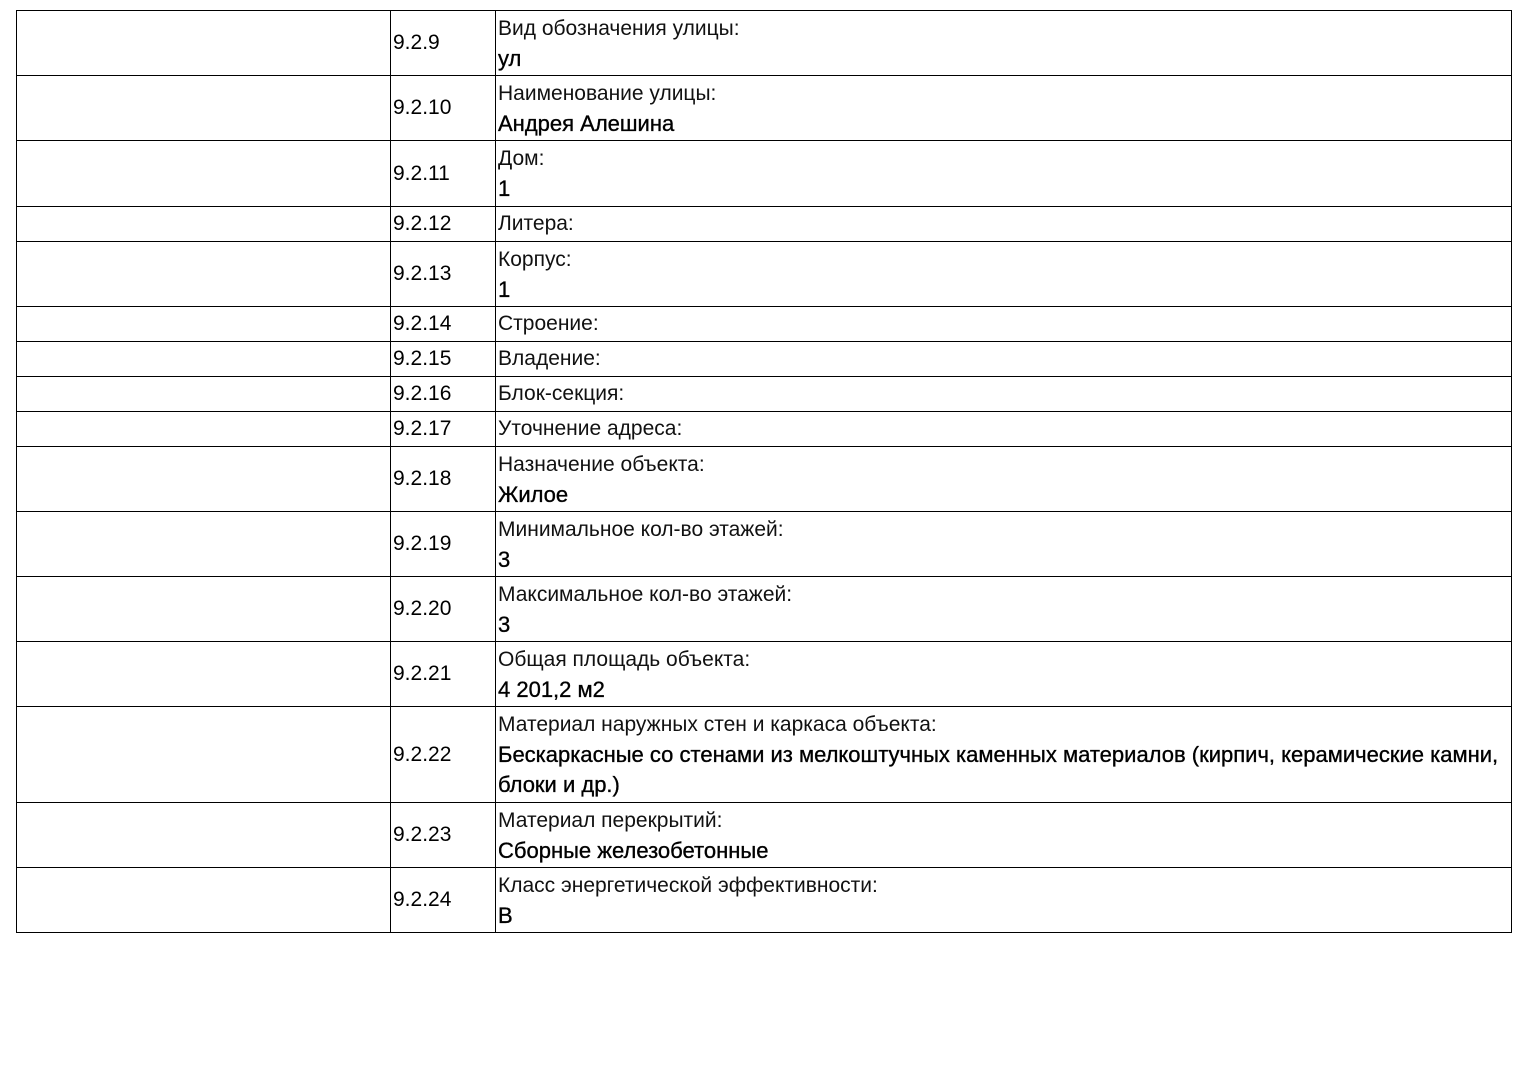 The width and height of the screenshot is (1528, 1080). Describe the element at coordinates (586, 123) in the screenshot. I see `item-value: Андрея Алешина` at that location.